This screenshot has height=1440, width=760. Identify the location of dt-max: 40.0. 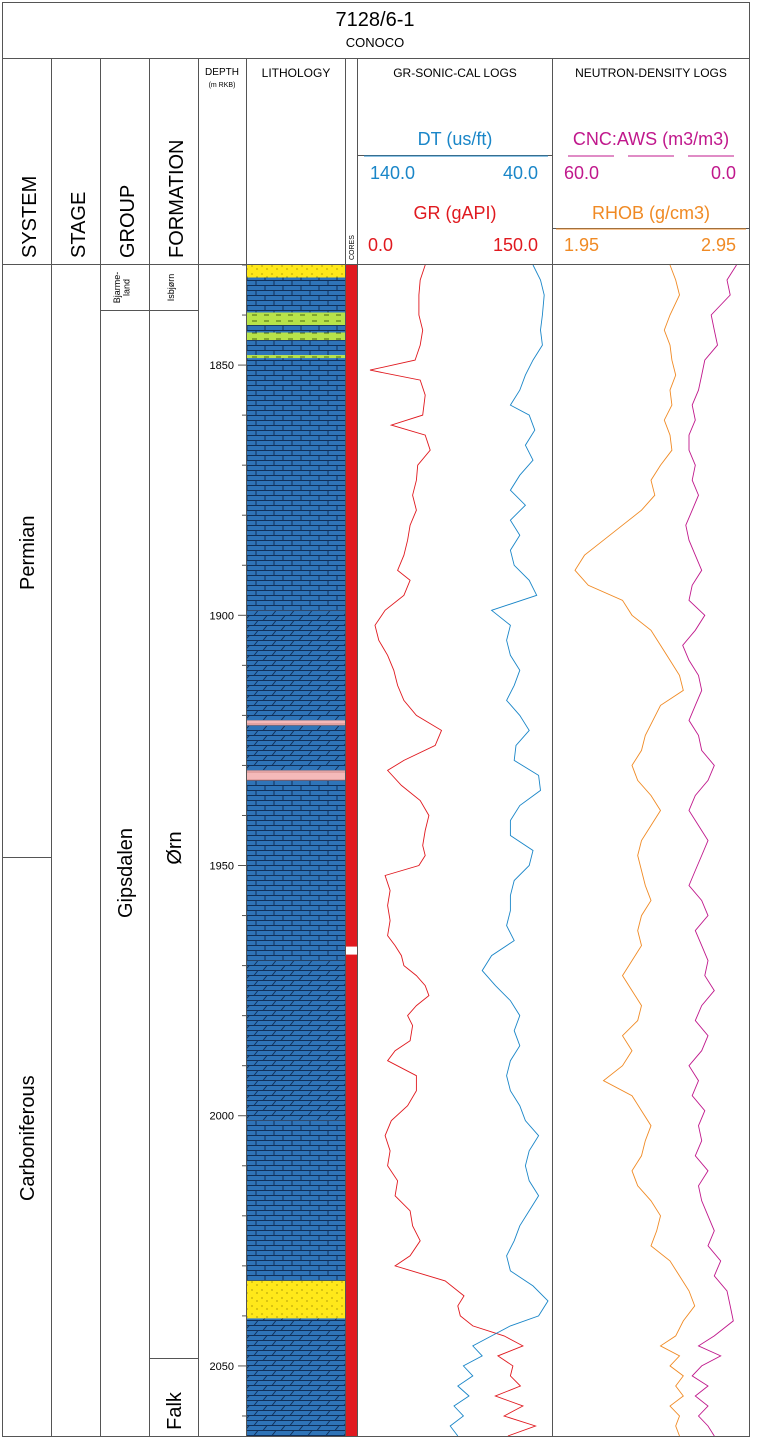
(520, 173).